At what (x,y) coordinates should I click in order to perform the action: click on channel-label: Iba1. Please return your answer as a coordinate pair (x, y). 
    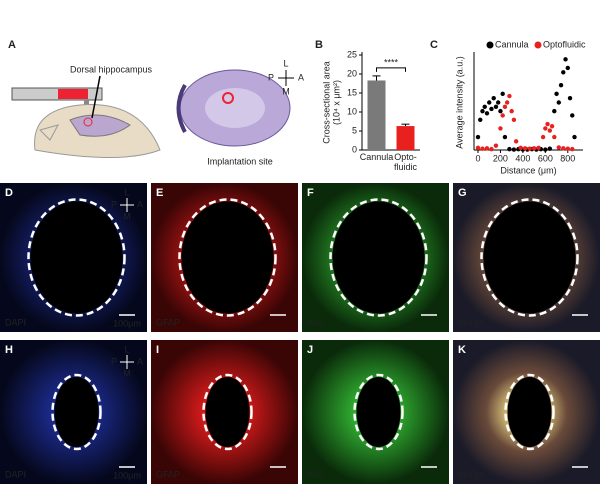
    Looking at the image, I should click on (316, 474).